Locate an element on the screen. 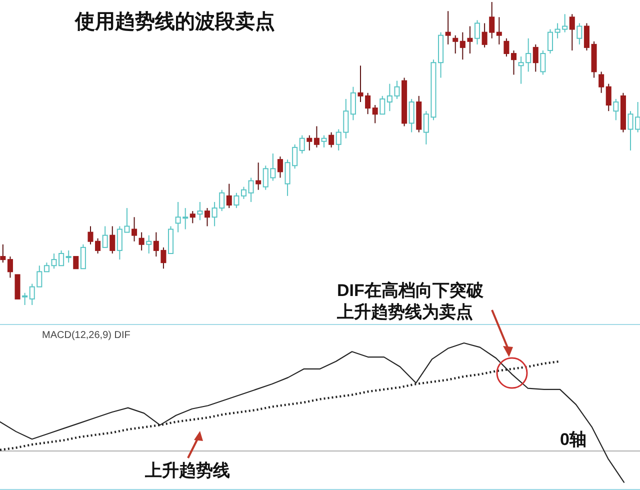  chart-title: 使用趋势线的波段卖点 is located at coordinates (174, 22).